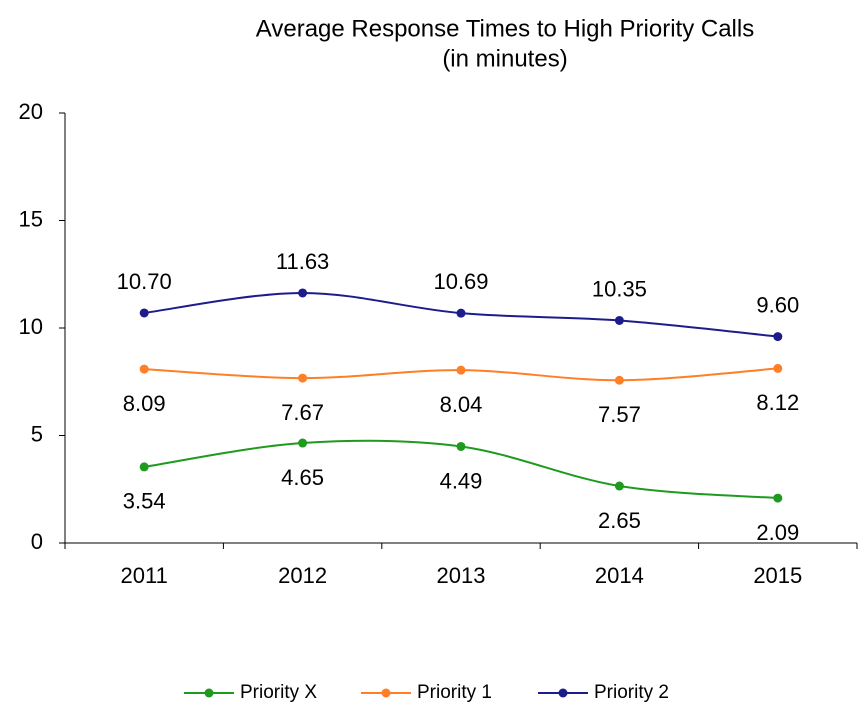  Describe the element at coordinates (37, 541) in the screenshot. I see `y-tick-label: 0` at that location.